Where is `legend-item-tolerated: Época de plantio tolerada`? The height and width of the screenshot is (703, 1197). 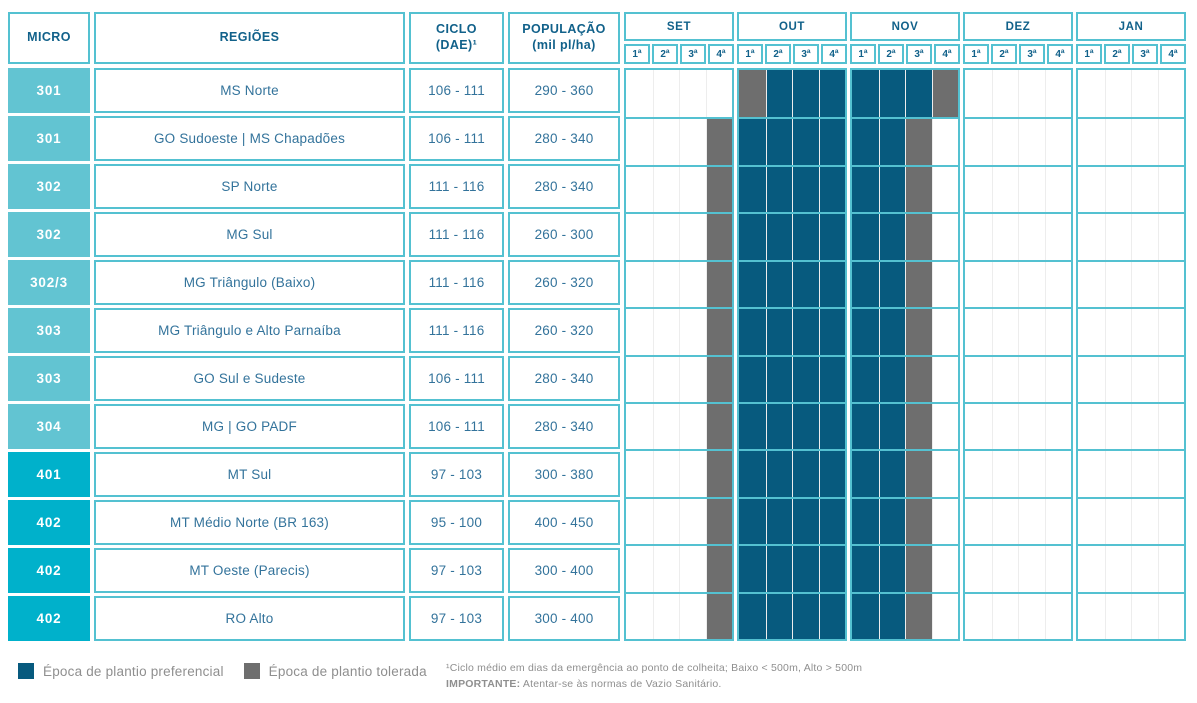
legend-item-tolerated: Época de plantio tolerada is located at coordinates (335, 671).